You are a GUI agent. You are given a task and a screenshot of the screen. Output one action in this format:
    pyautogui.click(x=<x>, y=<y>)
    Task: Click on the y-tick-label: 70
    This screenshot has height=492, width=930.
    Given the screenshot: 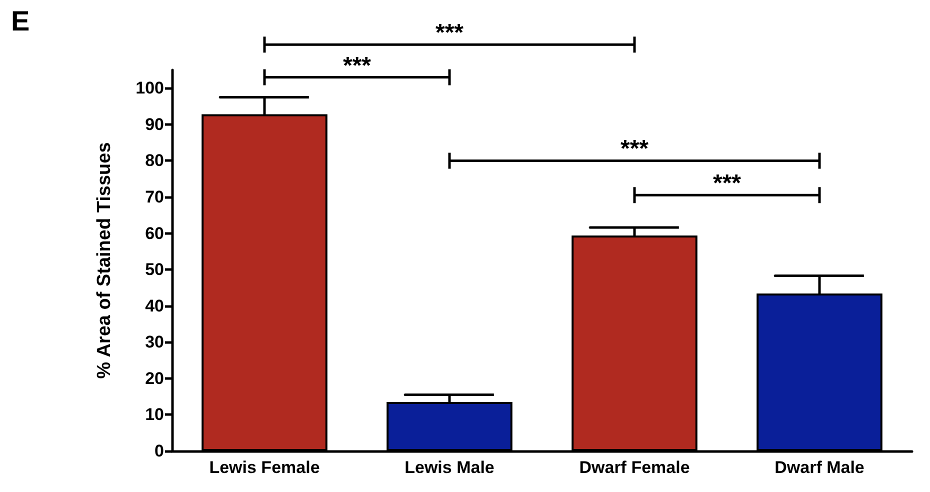 What is the action you would take?
    pyautogui.click(x=154, y=197)
    